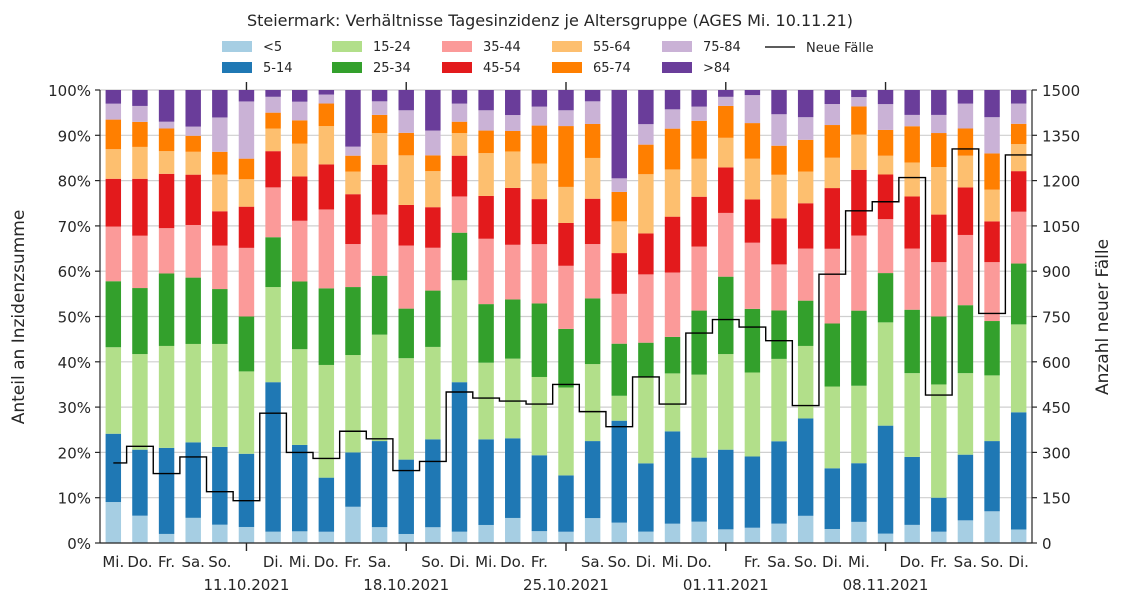 This screenshot has width=1124, height=608. What do you see at coordinates (392, 47) in the screenshot?
I see `legend-label: 15-24` at bounding box center [392, 47].